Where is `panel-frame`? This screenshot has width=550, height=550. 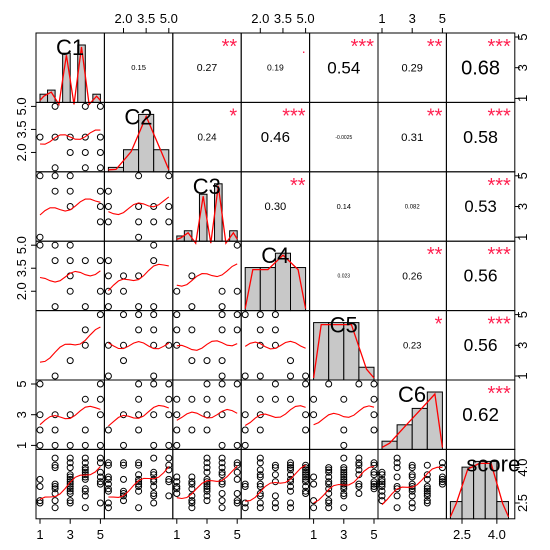
panel-frame is located at coordinates (138, 345).